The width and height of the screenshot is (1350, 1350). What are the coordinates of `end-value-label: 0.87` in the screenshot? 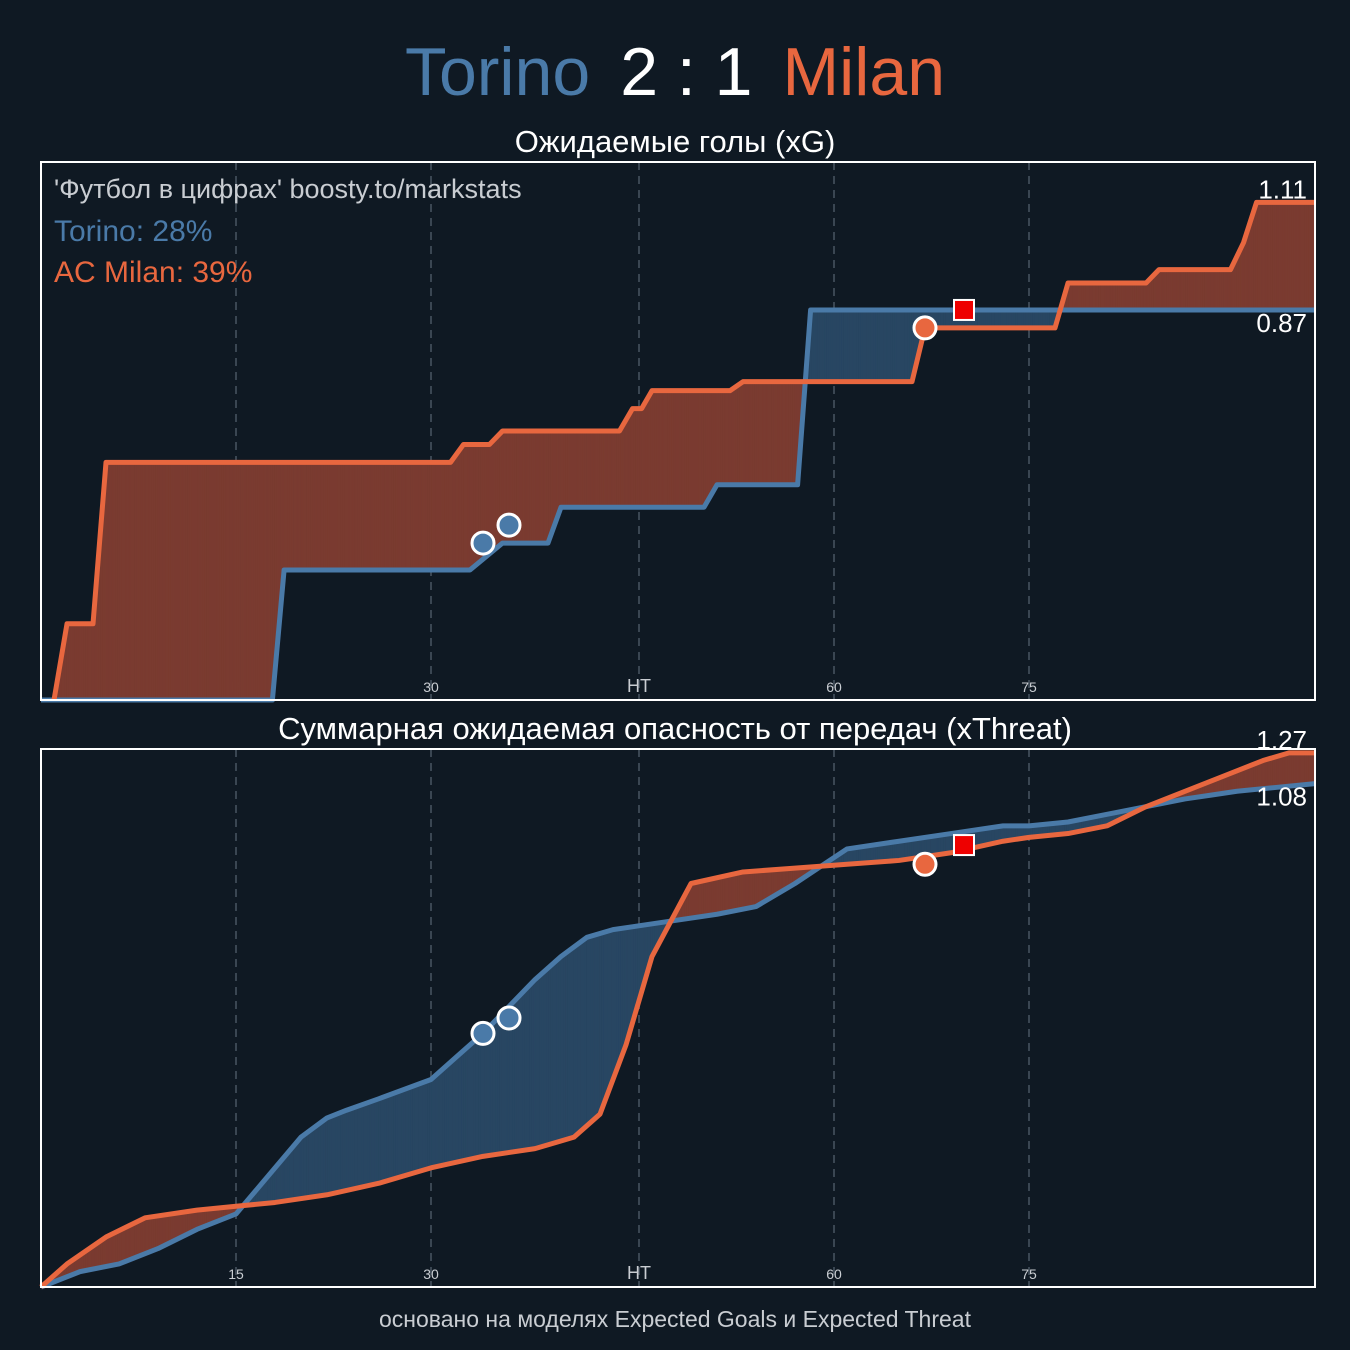 It's located at (1281, 323).